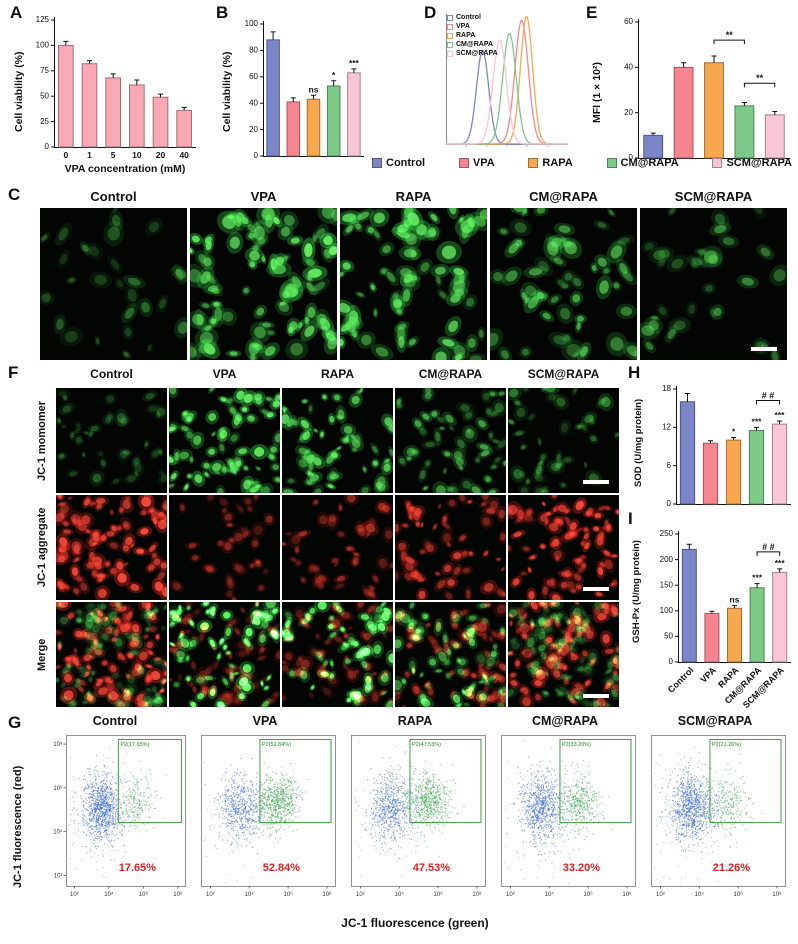  I want to click on panel-i-letter: I, so click(630, 518).